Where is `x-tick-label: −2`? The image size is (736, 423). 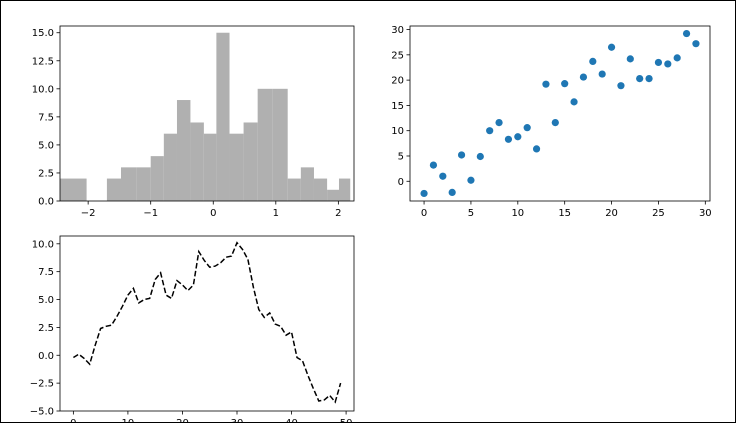 x-tick-label: −2 is located at coordinates (88, 213).